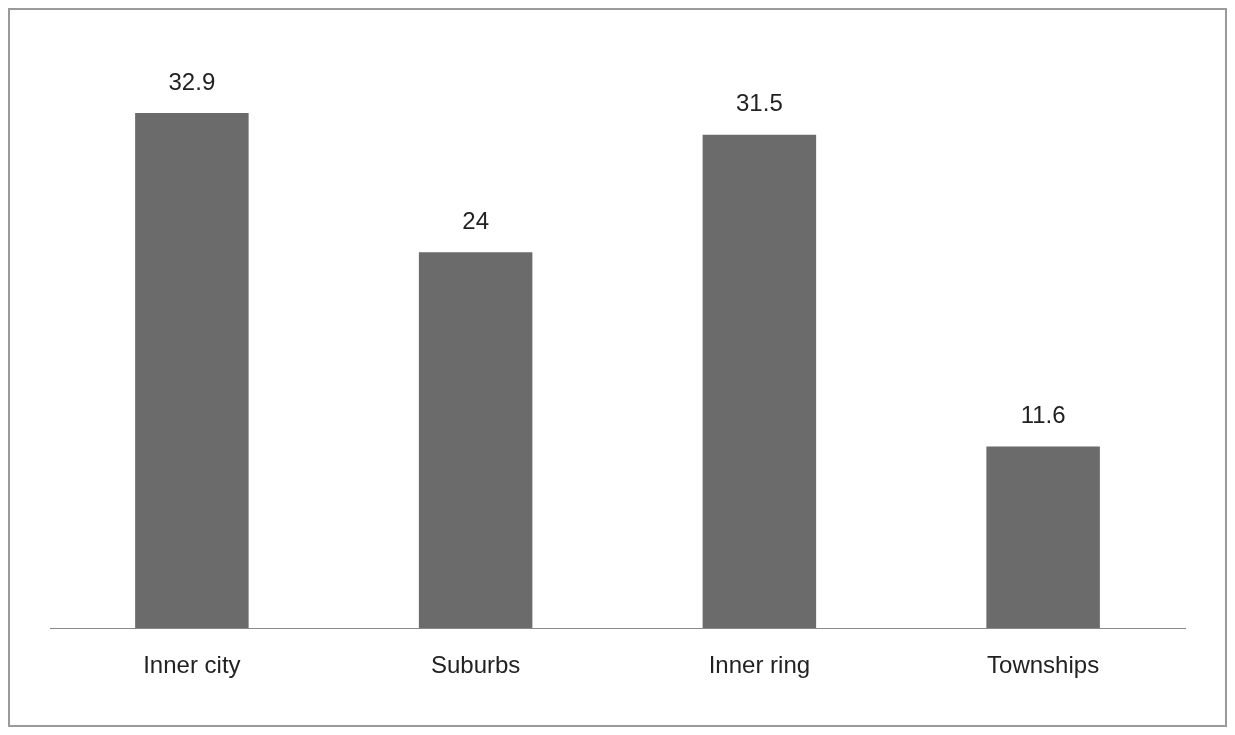  Describe the element at coordinates (192, 81) in the screenshot. I see `data-label: 32.9` at that location.